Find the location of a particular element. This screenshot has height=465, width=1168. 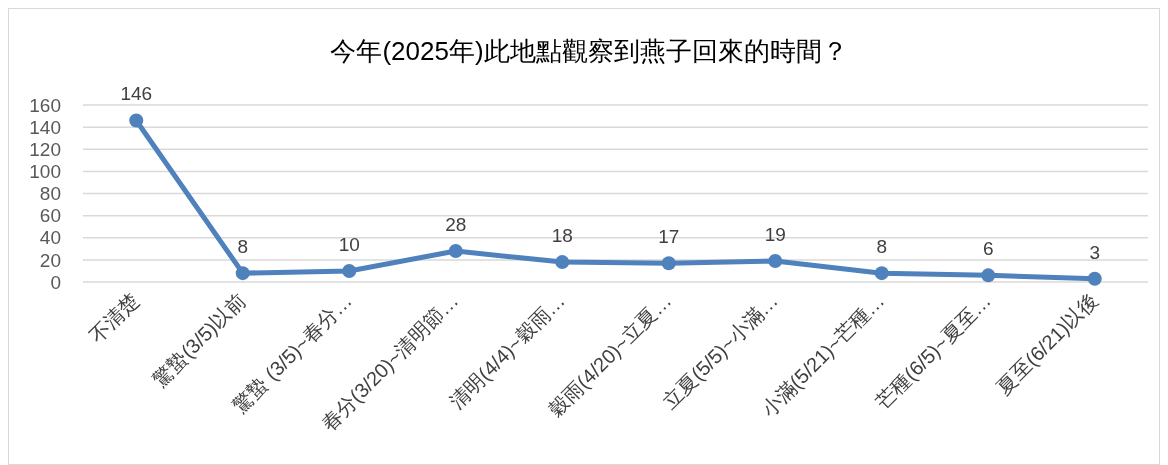

y-tick-label: 80 is located at coordinates (50, 194).